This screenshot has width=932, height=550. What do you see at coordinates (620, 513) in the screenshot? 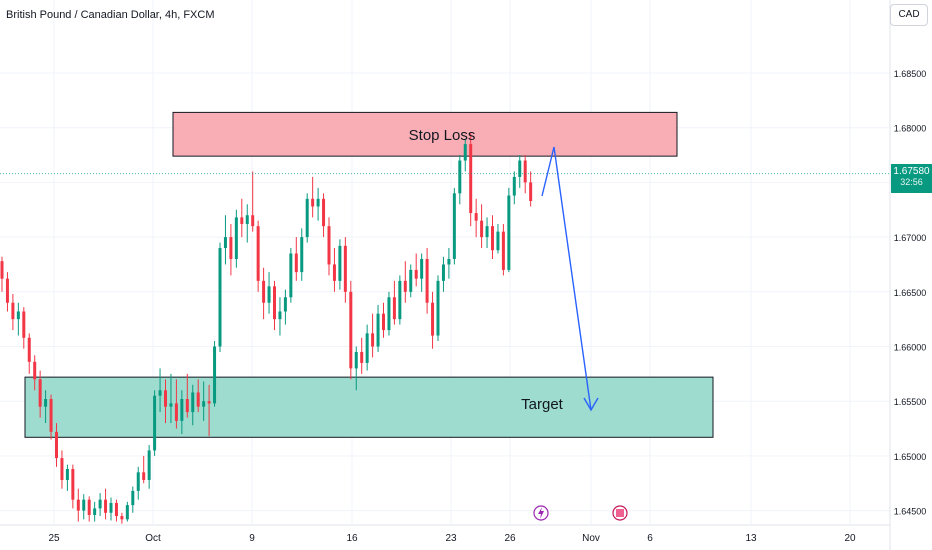
I see `flag-event-icon` at bounding box center [620, 513].